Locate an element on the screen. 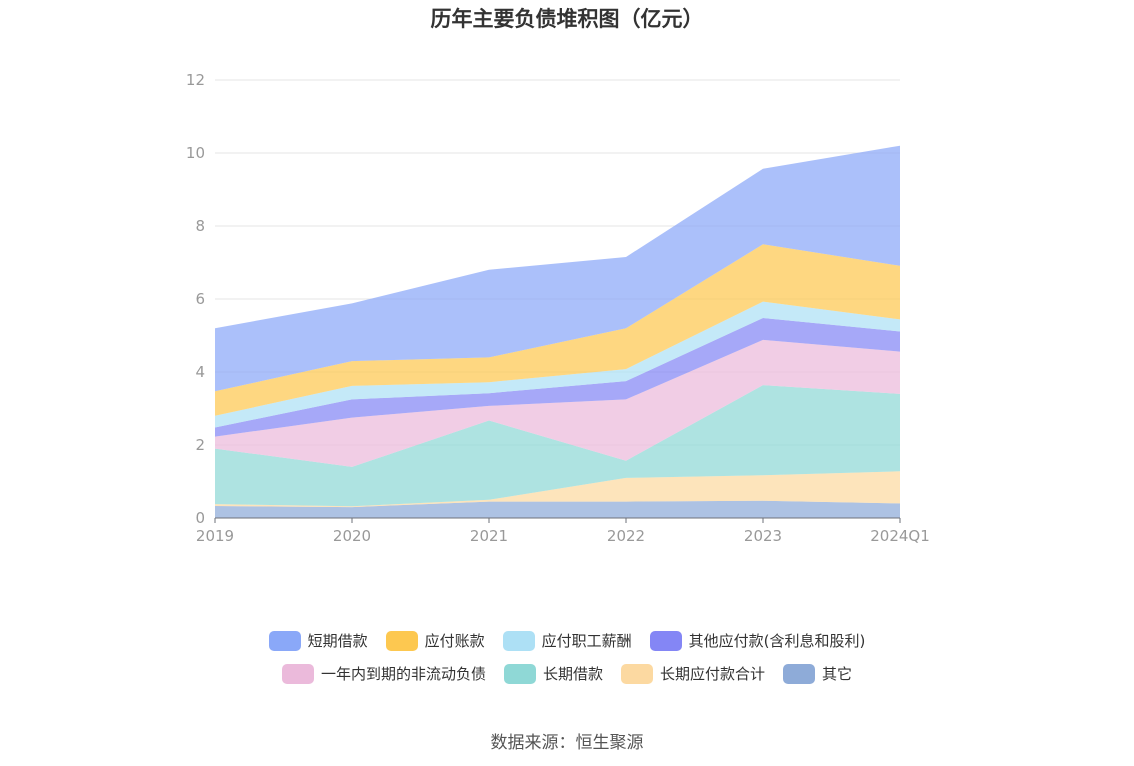  legend-item: 长期借款 is located at coordinates (553, 673).